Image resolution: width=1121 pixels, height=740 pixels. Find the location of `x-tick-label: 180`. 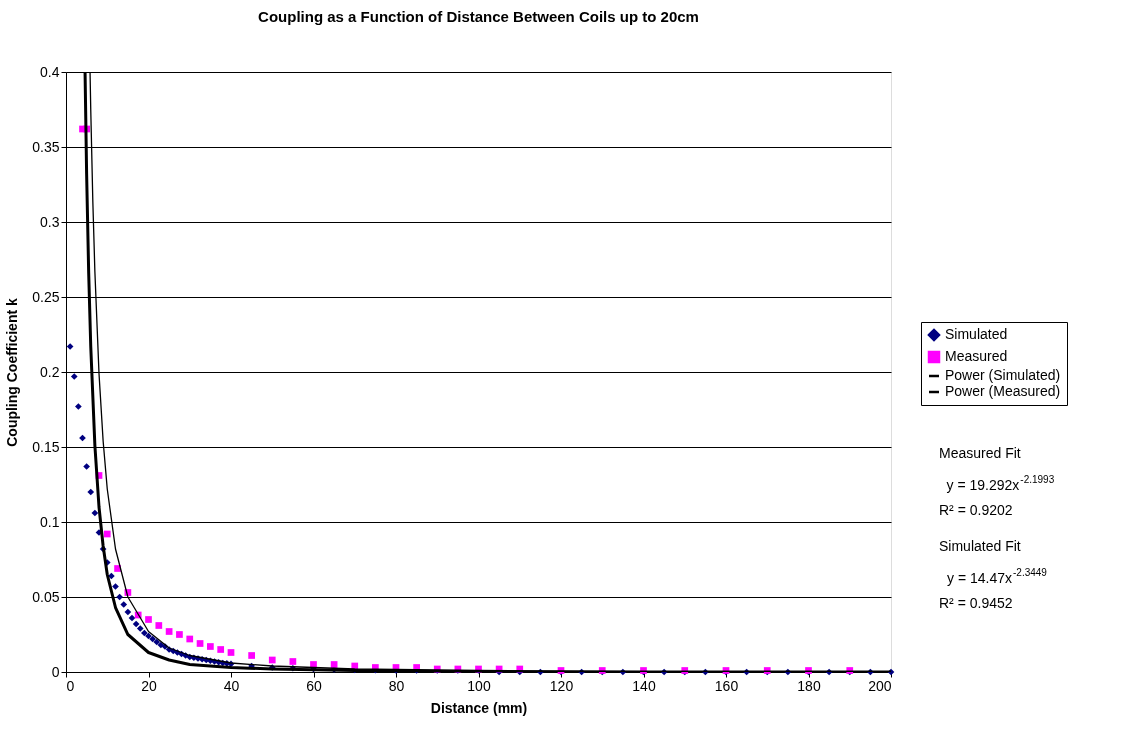

x-tick-label: 180 is located at coordinates (809, 685).